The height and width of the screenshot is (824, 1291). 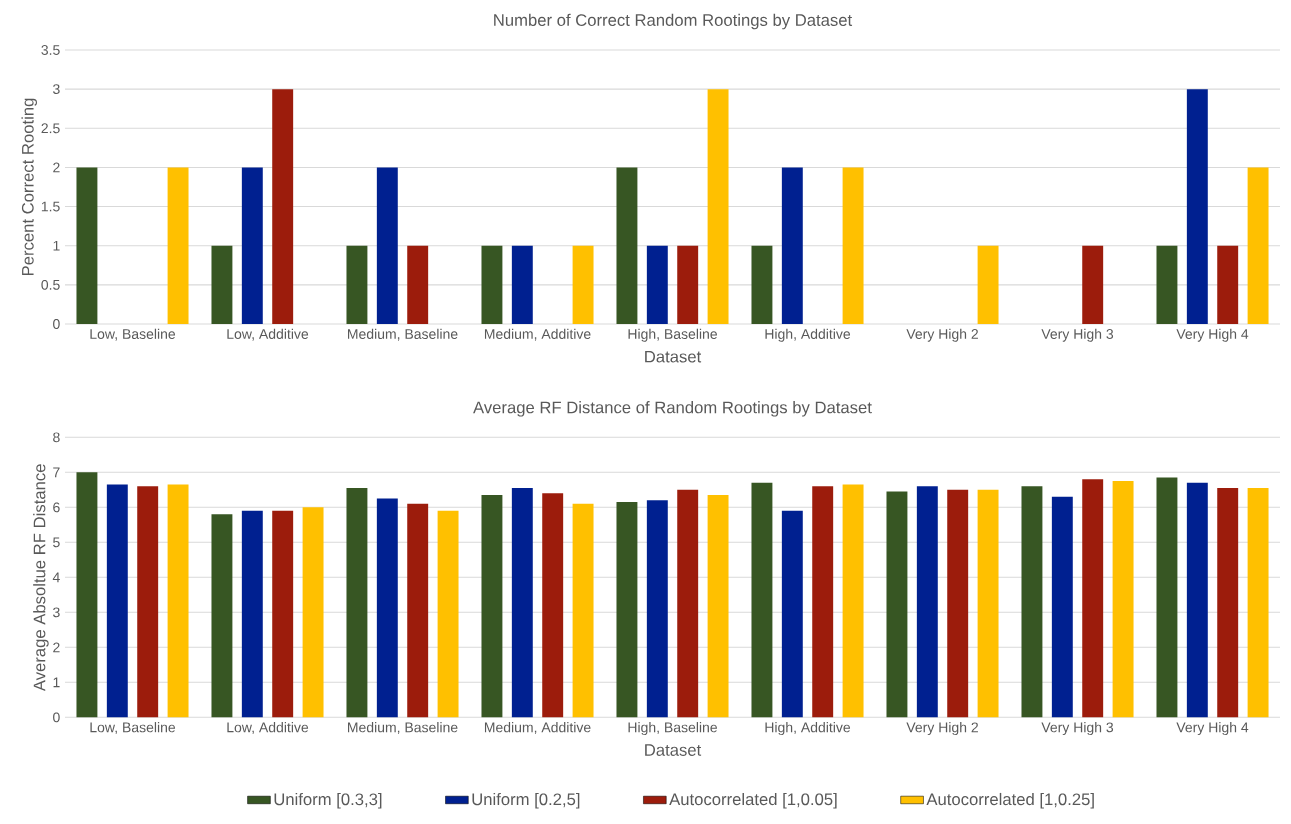 I want to click on y-tick-label: 3.5, so click(x=50, y=50).